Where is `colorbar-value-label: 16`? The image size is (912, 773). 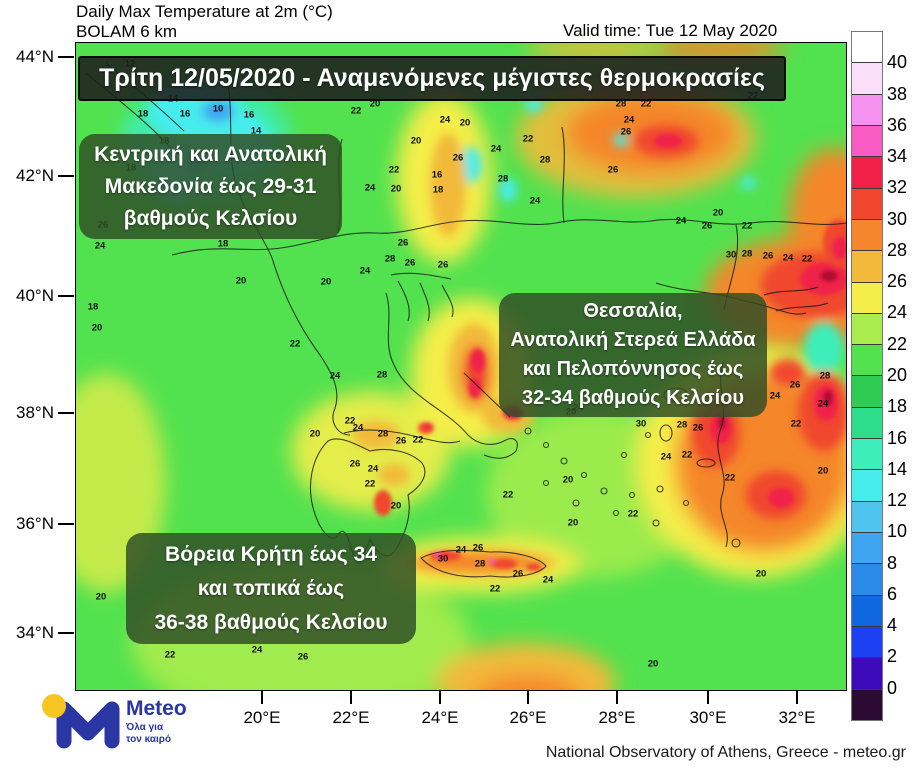
colorbar-value-label: 16 is located at coordinates (897, 437).